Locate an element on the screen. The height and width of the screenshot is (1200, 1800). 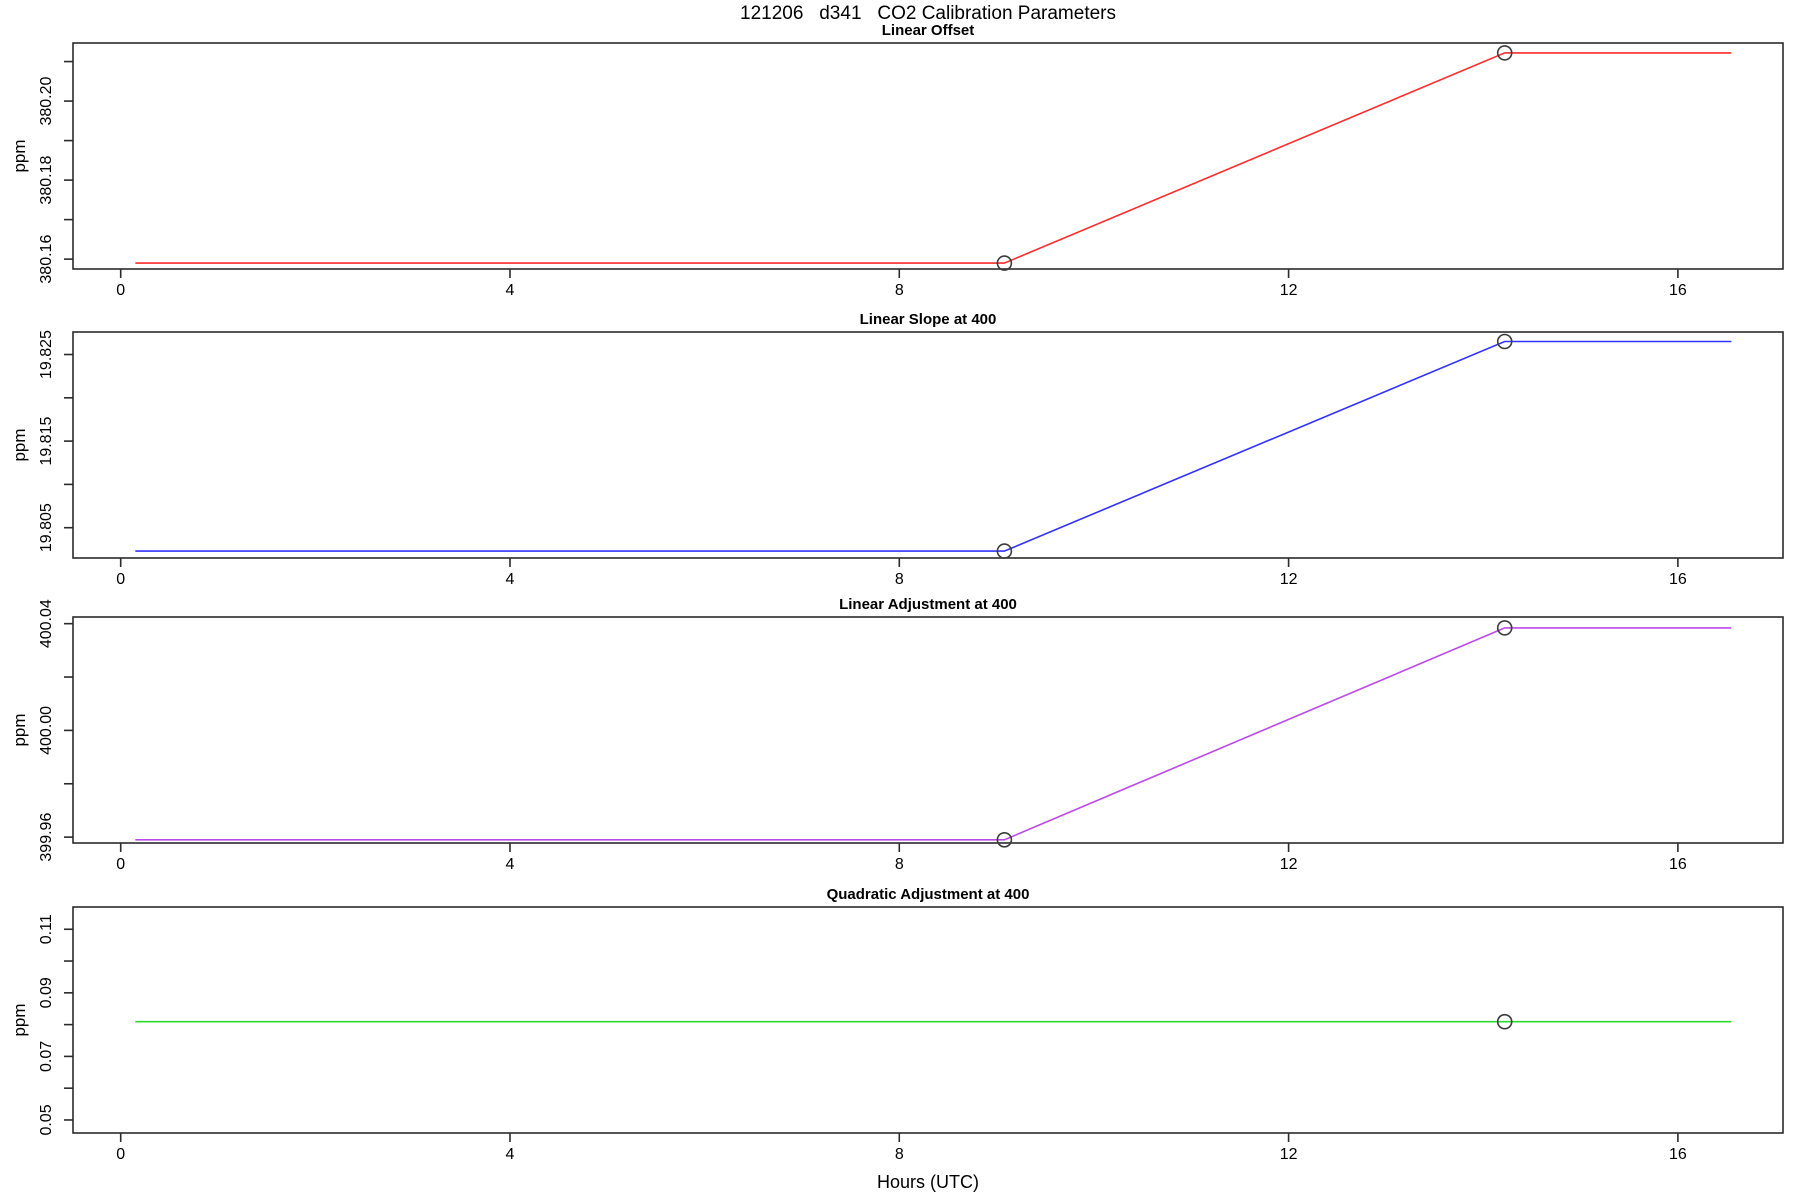
y-tick-label: 0.11 is located at coordinates (46, 929).